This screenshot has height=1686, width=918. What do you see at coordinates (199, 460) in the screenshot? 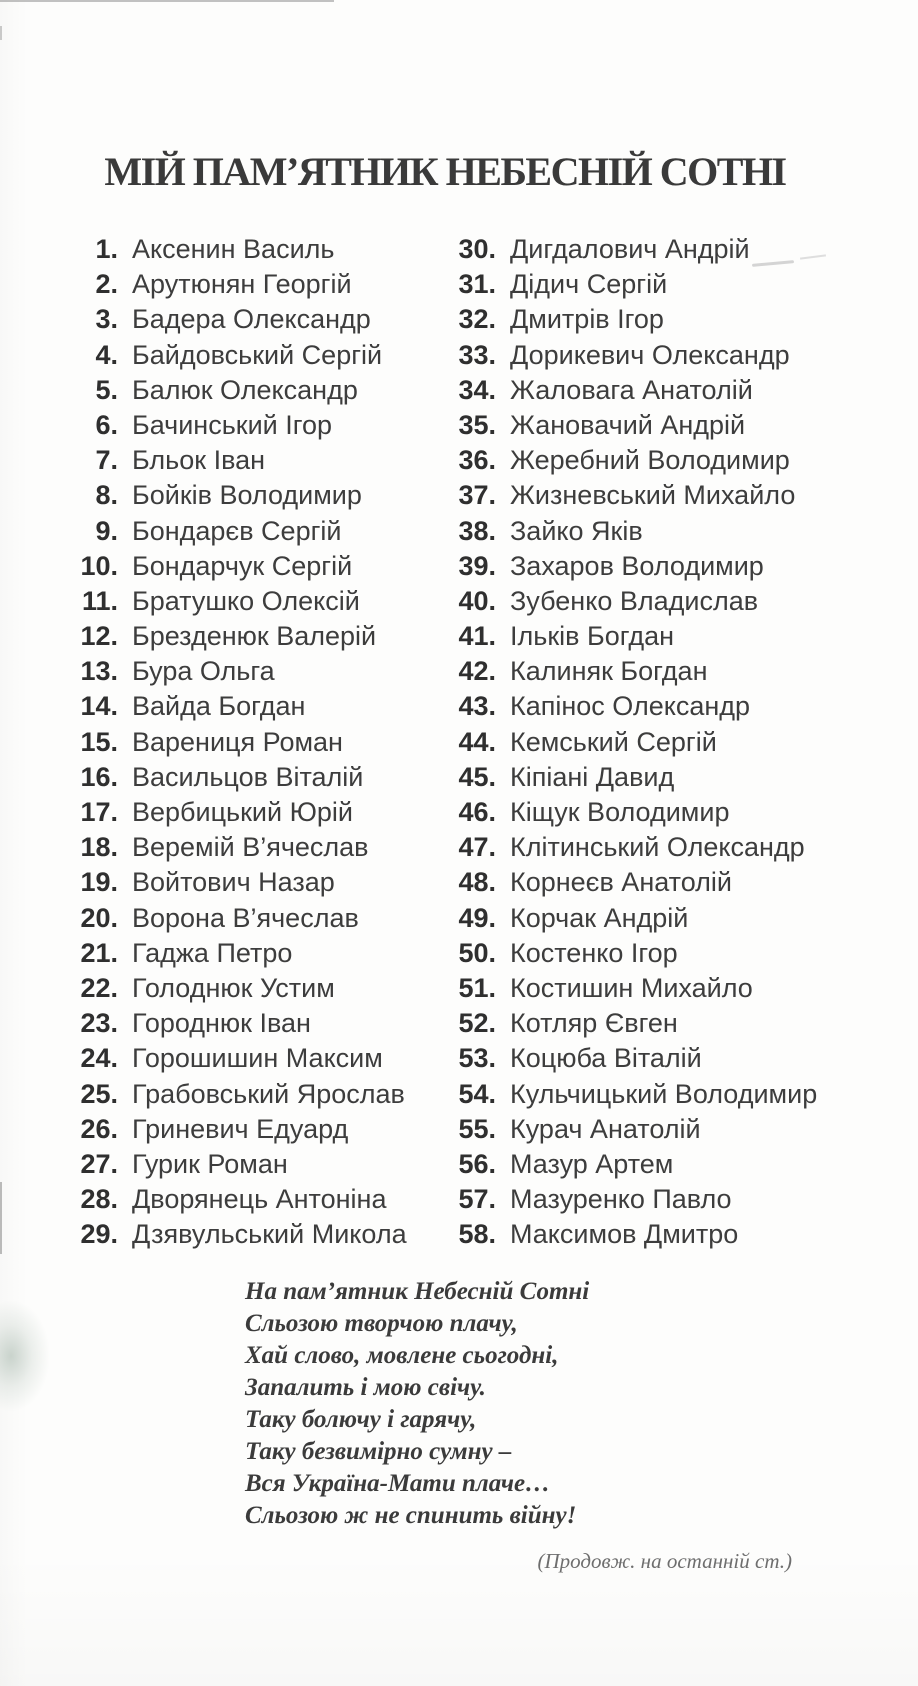
I see `entry-name: Бльок Іван` at bounding box center [199, 460].